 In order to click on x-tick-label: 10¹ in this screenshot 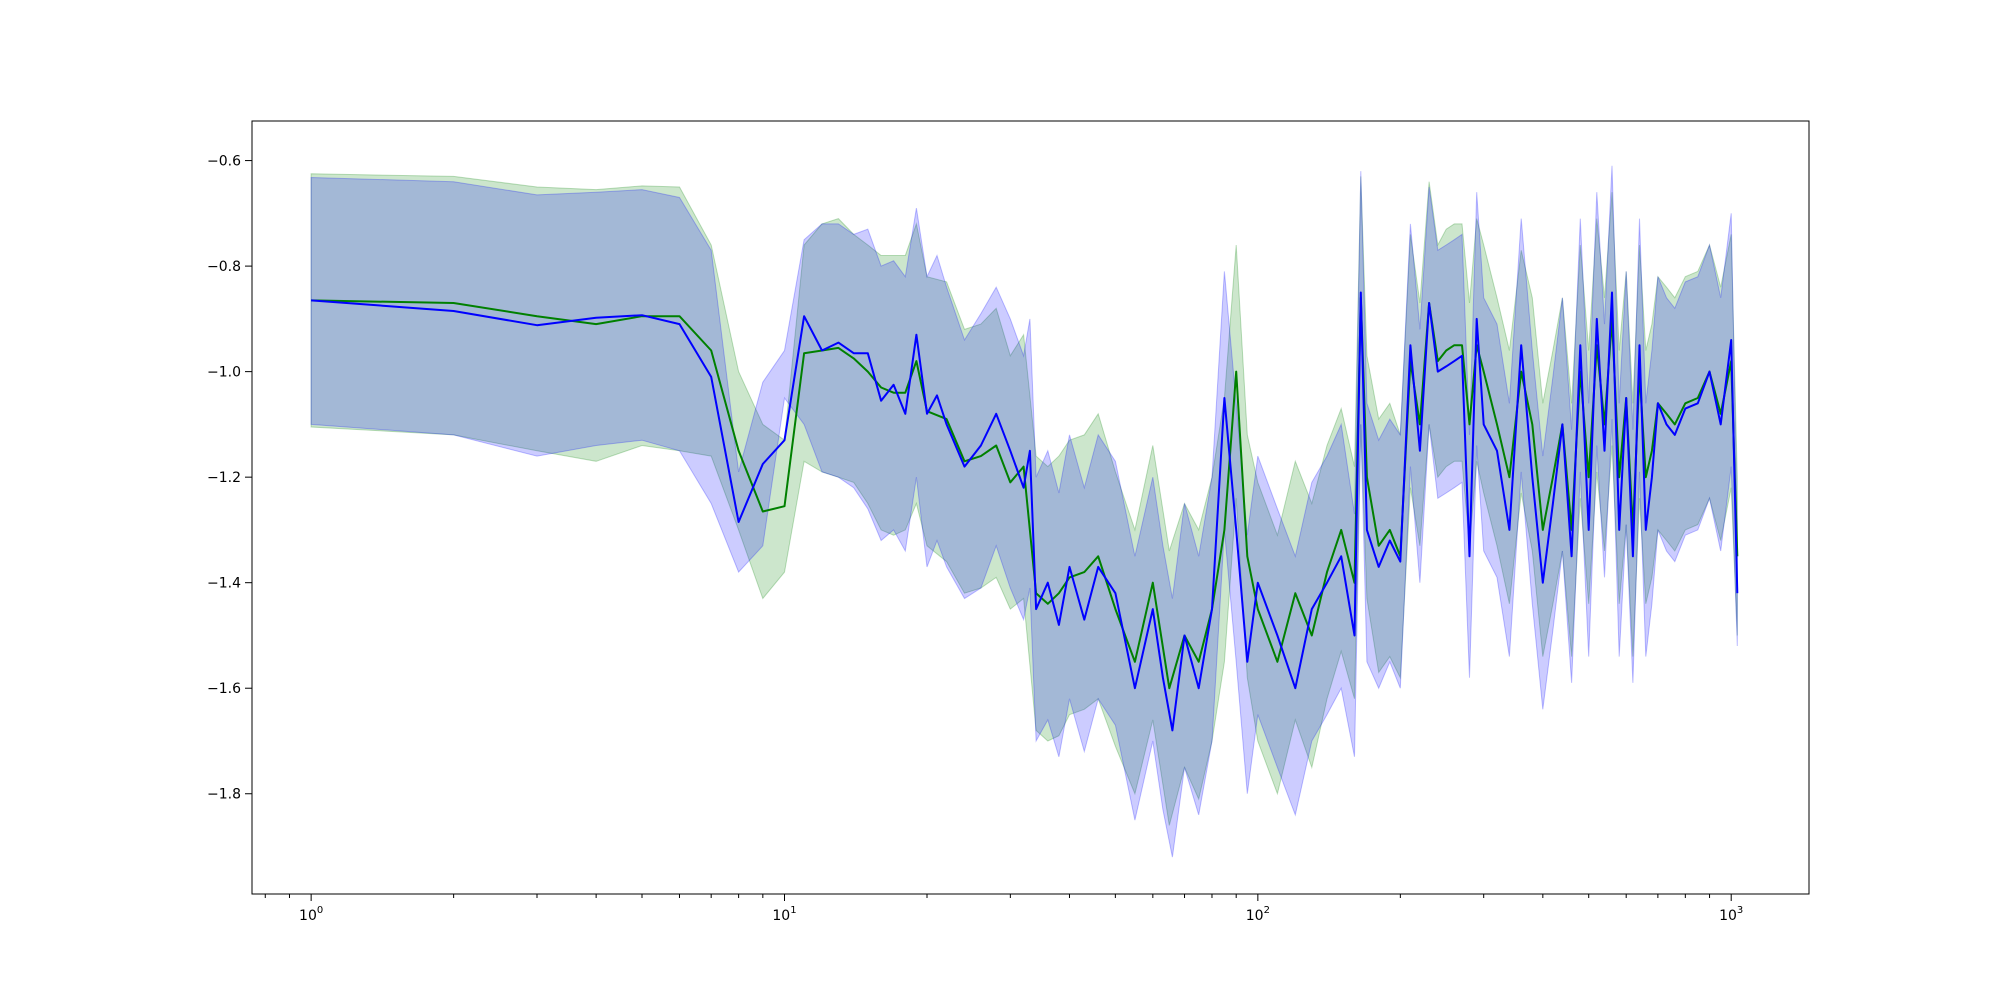, I will do `click(784, 914)`.